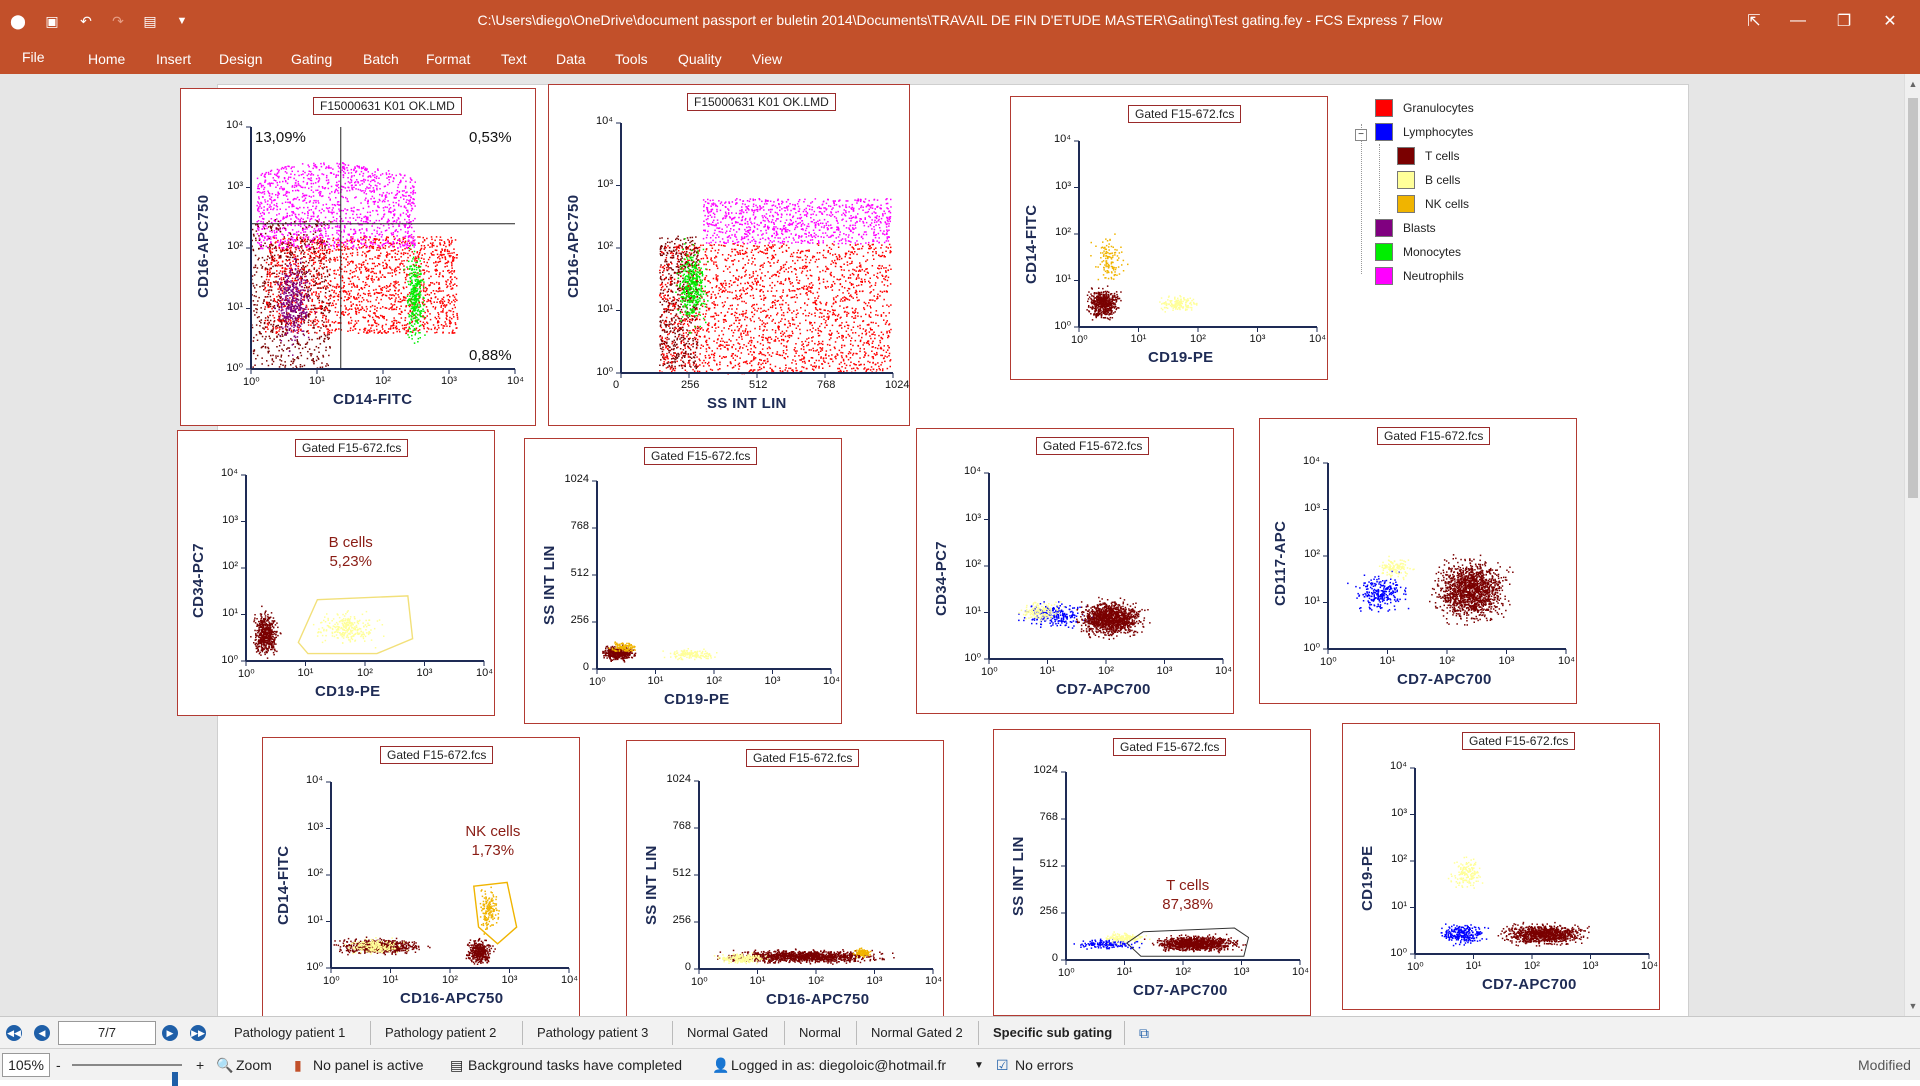 The width and height of the screenshot is (1920, 1086). I want to click on scrollbar-thumb, so click(1913, 298).